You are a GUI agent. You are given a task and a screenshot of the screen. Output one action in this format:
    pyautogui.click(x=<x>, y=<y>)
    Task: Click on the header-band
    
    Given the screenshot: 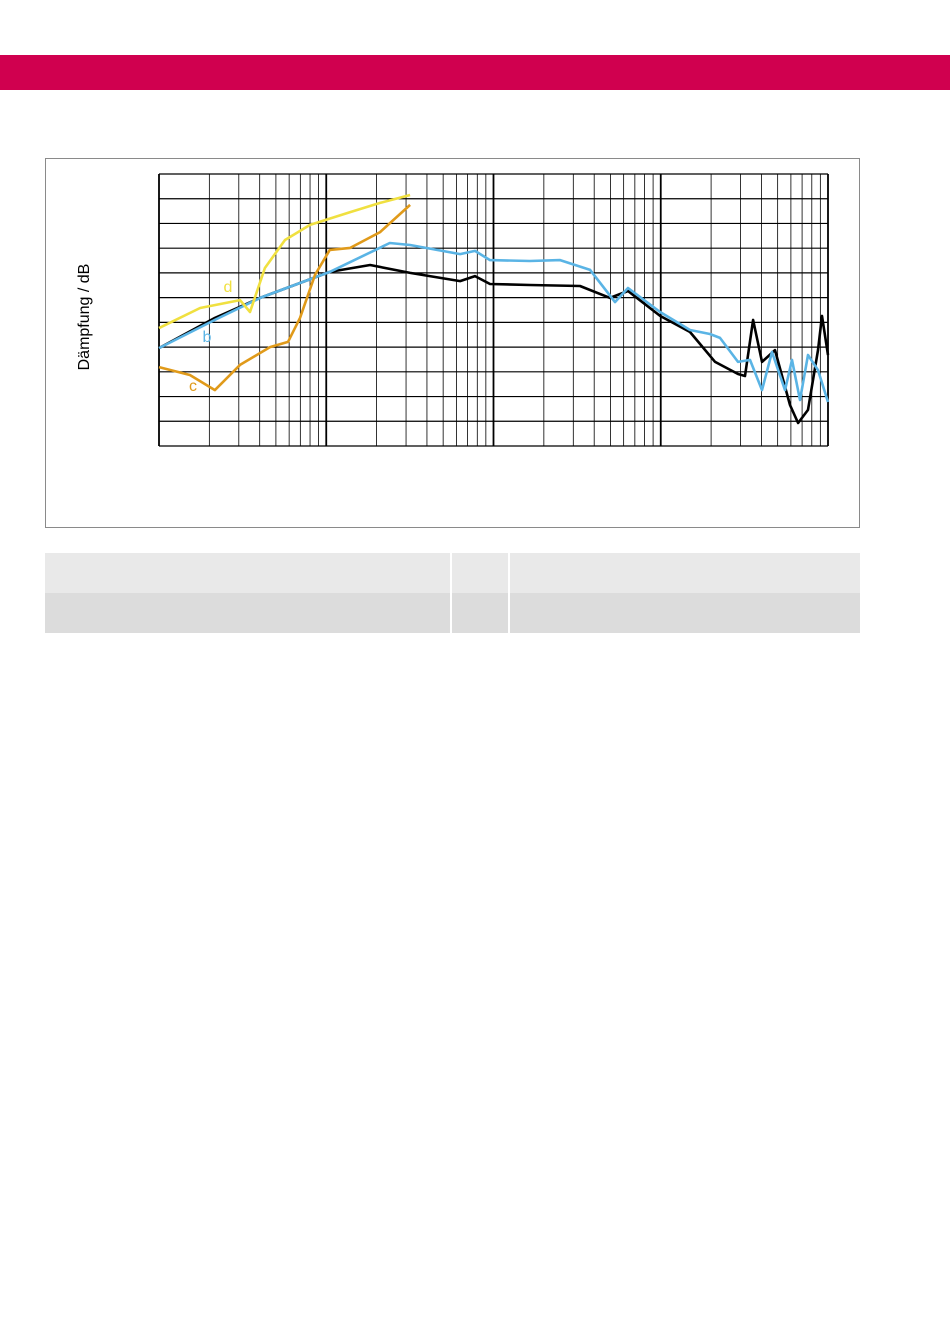 What is the action you would take?
    pyautogui.click(x=475, y=72)
    